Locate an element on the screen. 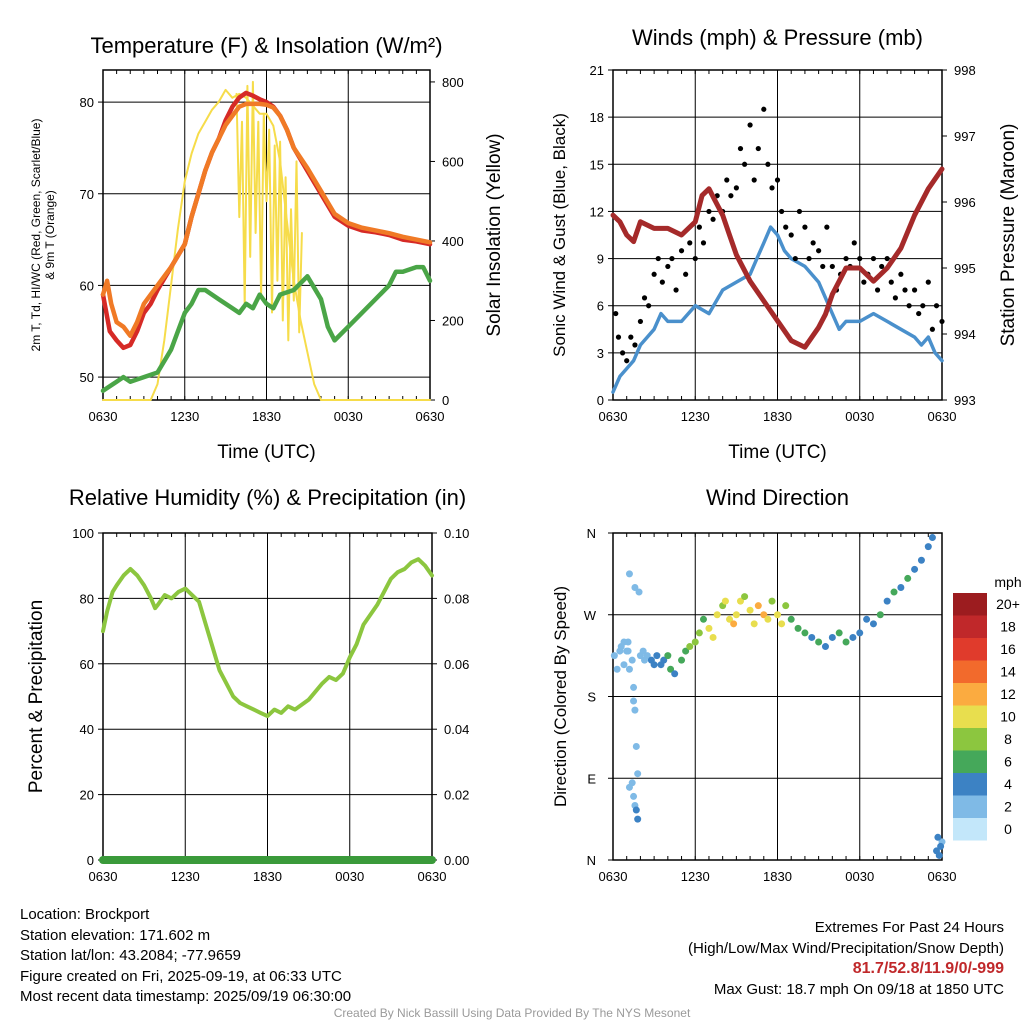  insolation-line is located at coordinates (269, 211).